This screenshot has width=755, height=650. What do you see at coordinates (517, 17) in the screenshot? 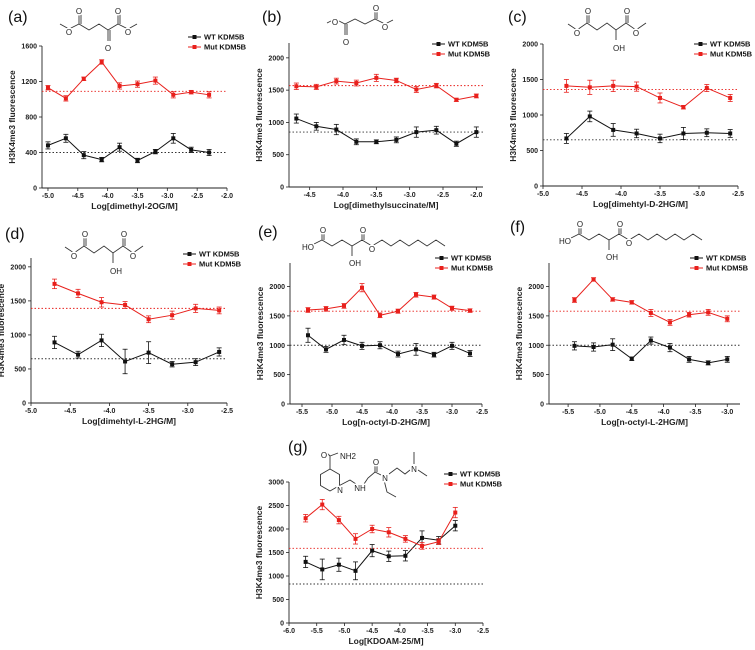
I see `panel-label: (c)` at bounding box center [517, 17].